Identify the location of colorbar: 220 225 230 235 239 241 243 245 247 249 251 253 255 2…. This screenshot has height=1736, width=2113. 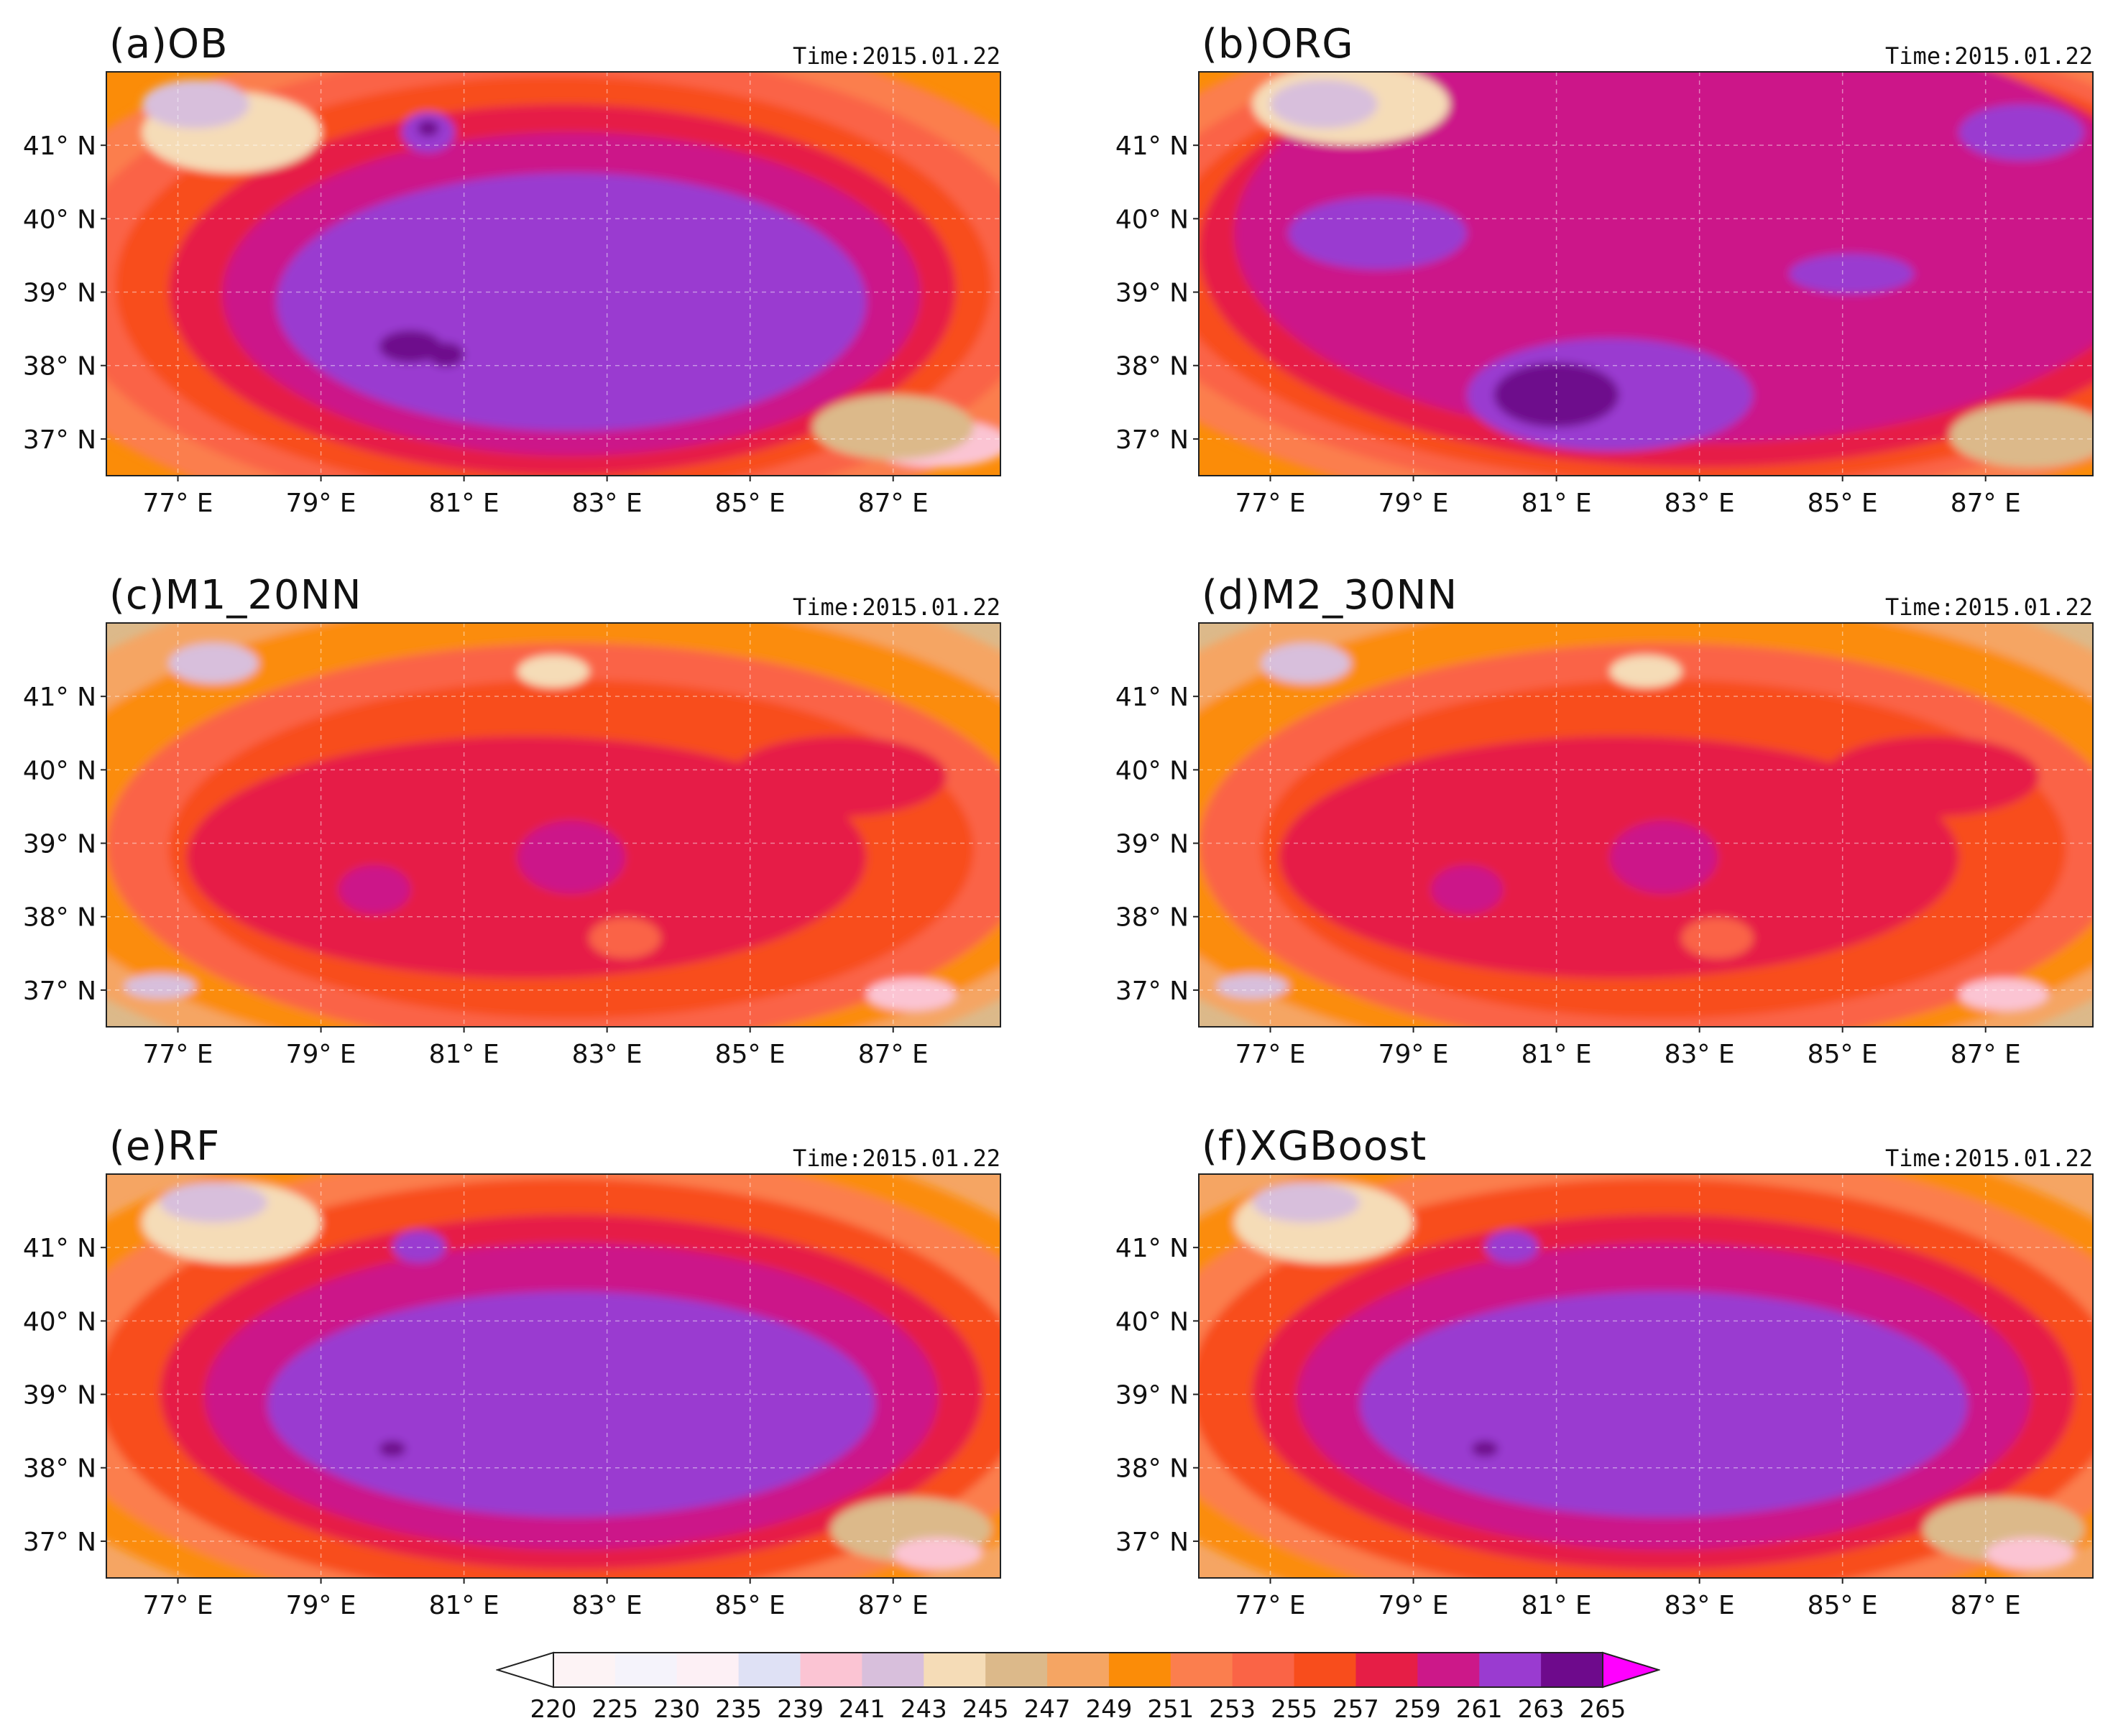
(1078, 1687).